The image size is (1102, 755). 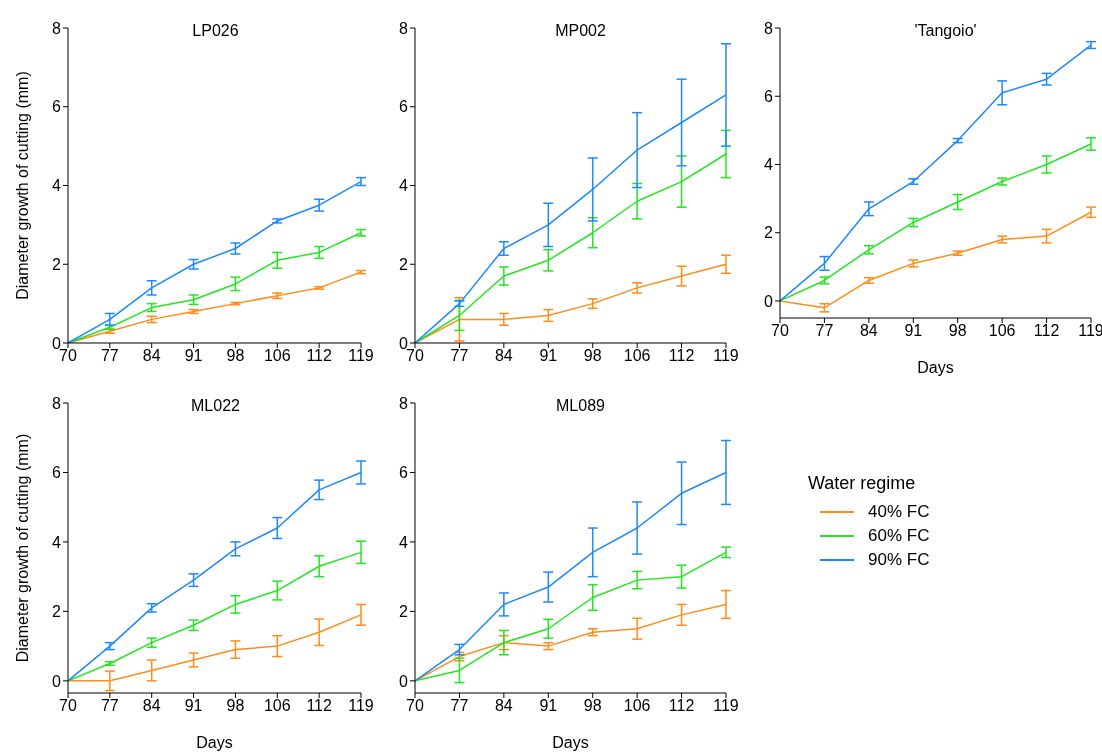 What do you see at coordinates (215, 31) in the screenshot?
I see `chart-title: LP026` at bounding box center [215, 31].